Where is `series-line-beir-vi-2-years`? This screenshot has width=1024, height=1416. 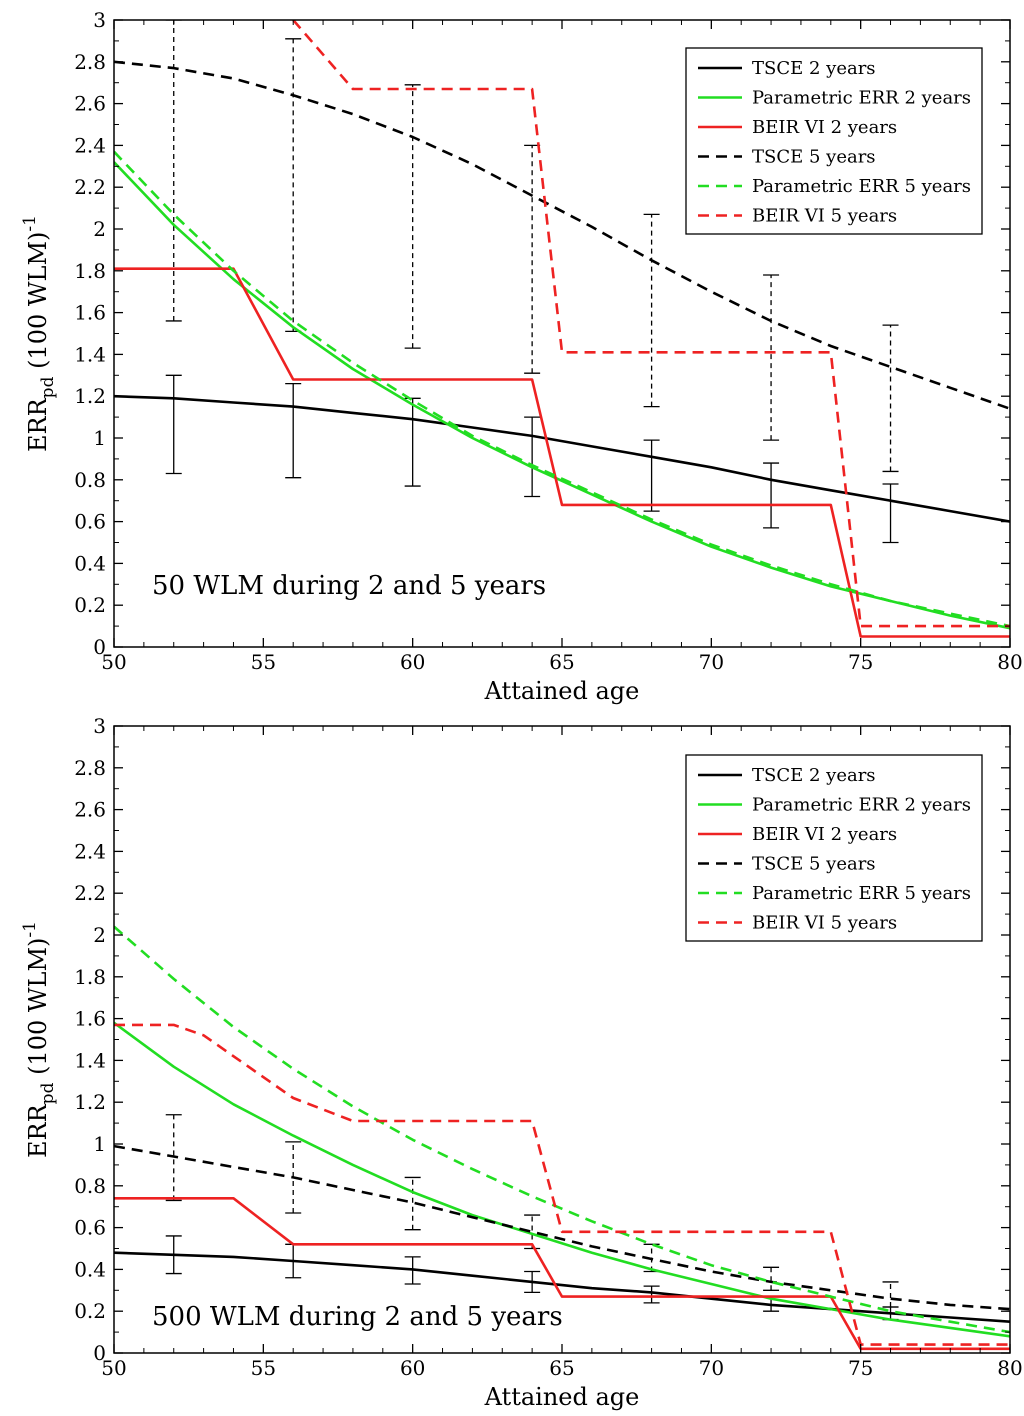
series-line-beir-vi-2-years is located at coordinates (562, 1274).